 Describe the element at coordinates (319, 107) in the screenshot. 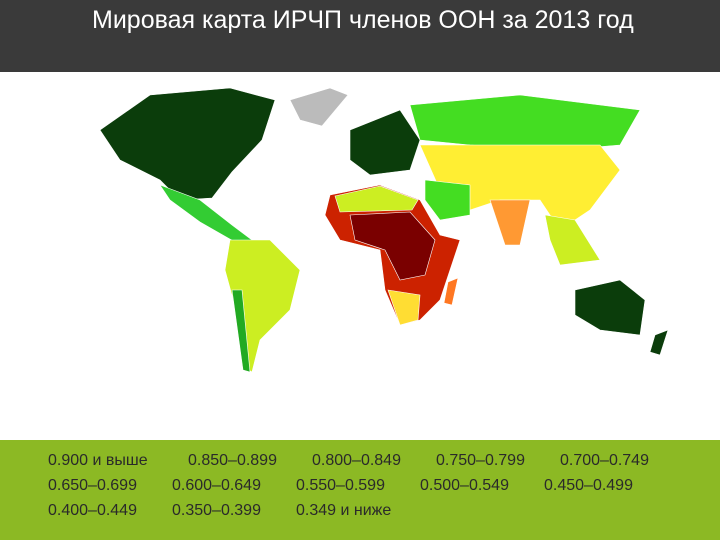

I see `greenland` at that location.